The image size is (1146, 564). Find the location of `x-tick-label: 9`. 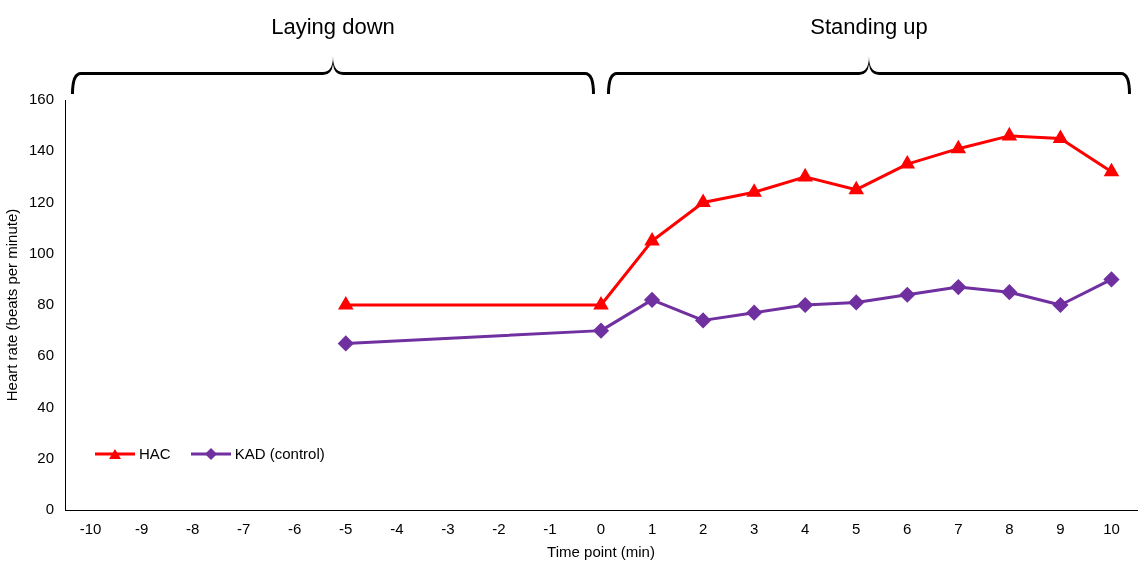

x-tick-label: 9 is located at coordinates (1060, 529).